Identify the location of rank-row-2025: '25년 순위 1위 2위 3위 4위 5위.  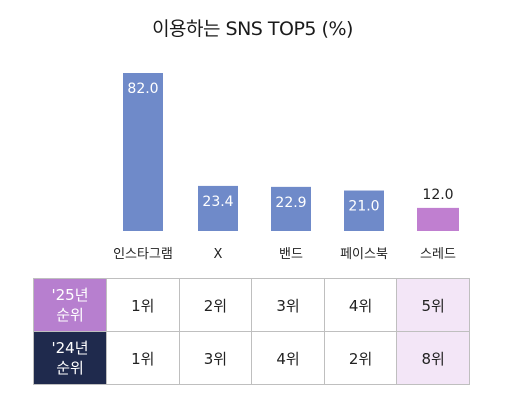
(251, 305).